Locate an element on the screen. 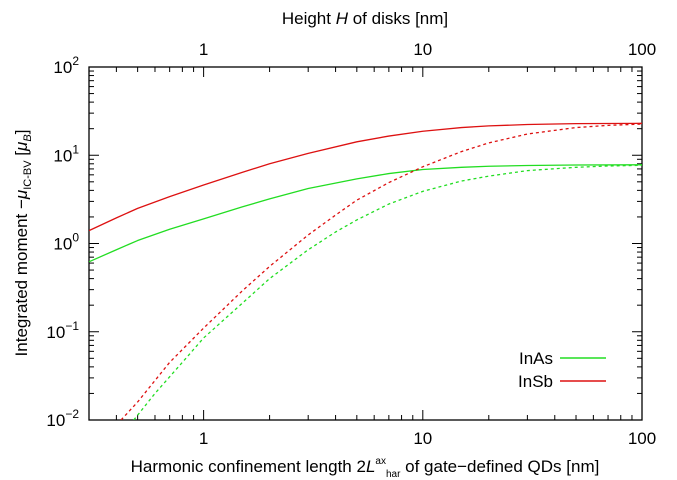 This screenshot has height=480, width=677. y-axis-label: Integrated moment −μIC-BV [μB] is located at coordinates (23, 243).